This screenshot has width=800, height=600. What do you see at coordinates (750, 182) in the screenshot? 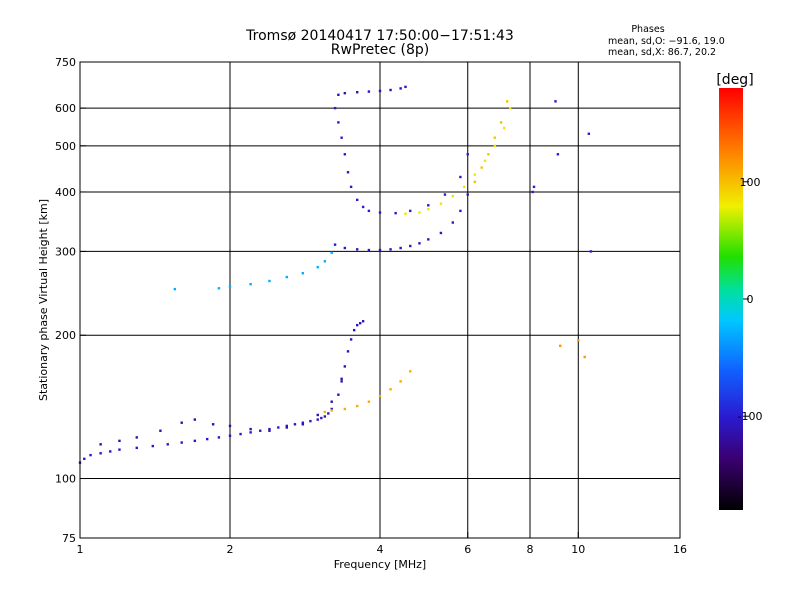
I see `colorbar-tick-label: 100` at bounding box center [750, 182].